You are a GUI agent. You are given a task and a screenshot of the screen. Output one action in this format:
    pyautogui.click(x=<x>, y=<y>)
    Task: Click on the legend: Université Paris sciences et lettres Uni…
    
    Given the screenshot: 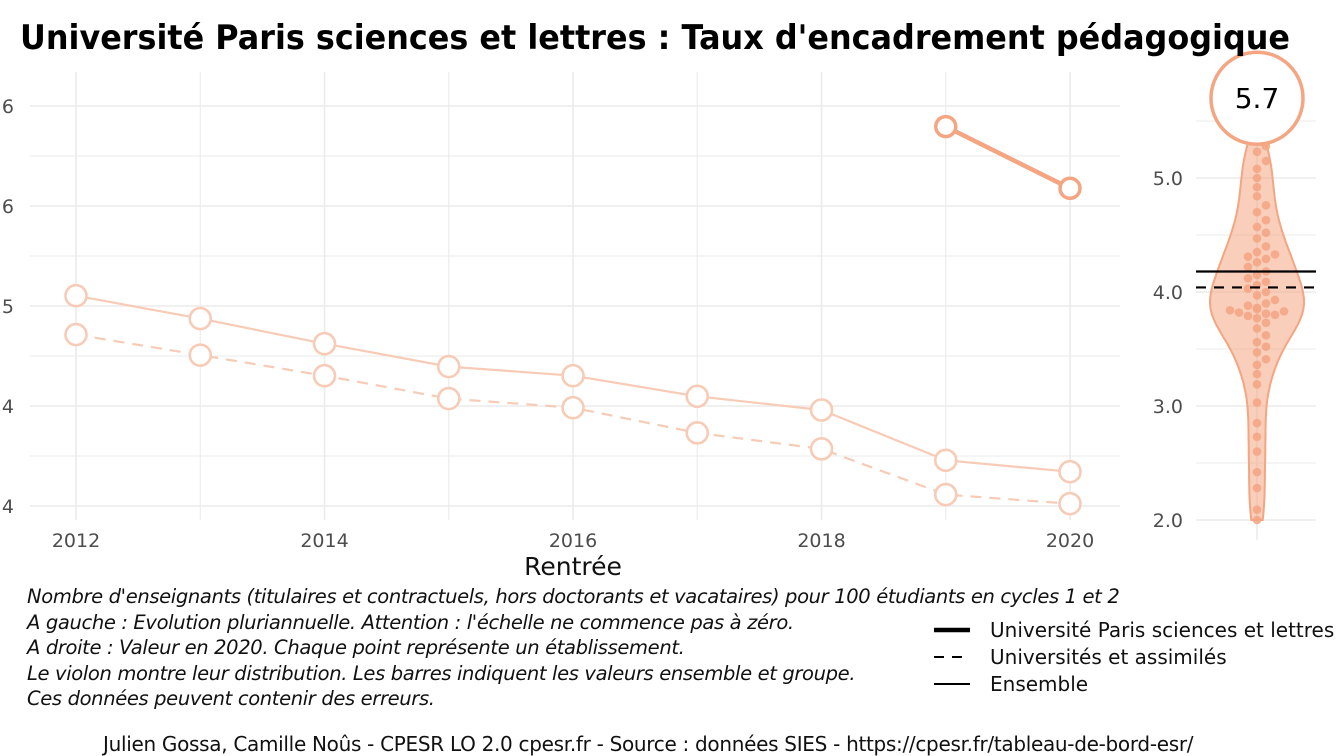 What is the action you would take?
    pyautogui.click(x=1138, y=656)
    